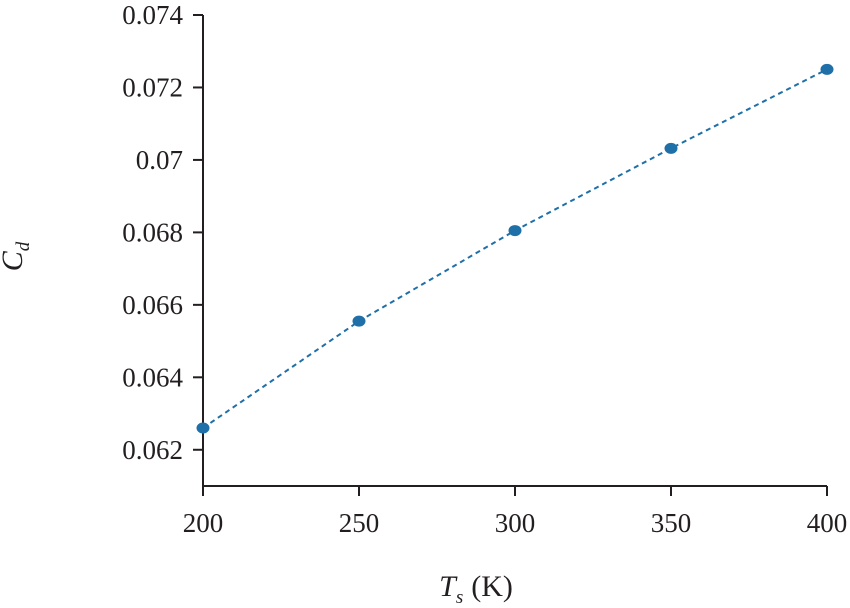  What do you see at coordinates (152, 87) in the screenshot?
I see `y-tick-label: 0.072` at bounding box center [152, 87].